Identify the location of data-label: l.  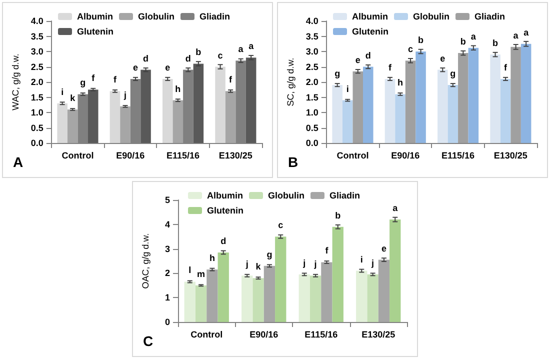
(190, 270).